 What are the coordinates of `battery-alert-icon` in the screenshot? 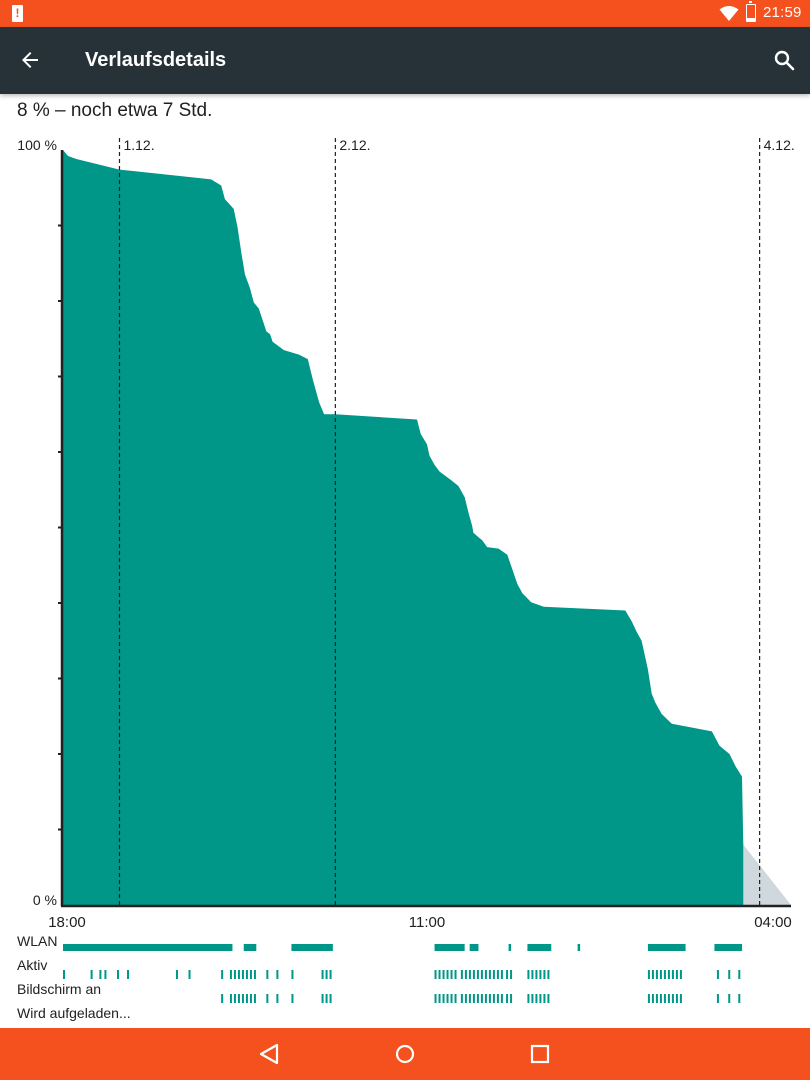 It's located at (17, 13).